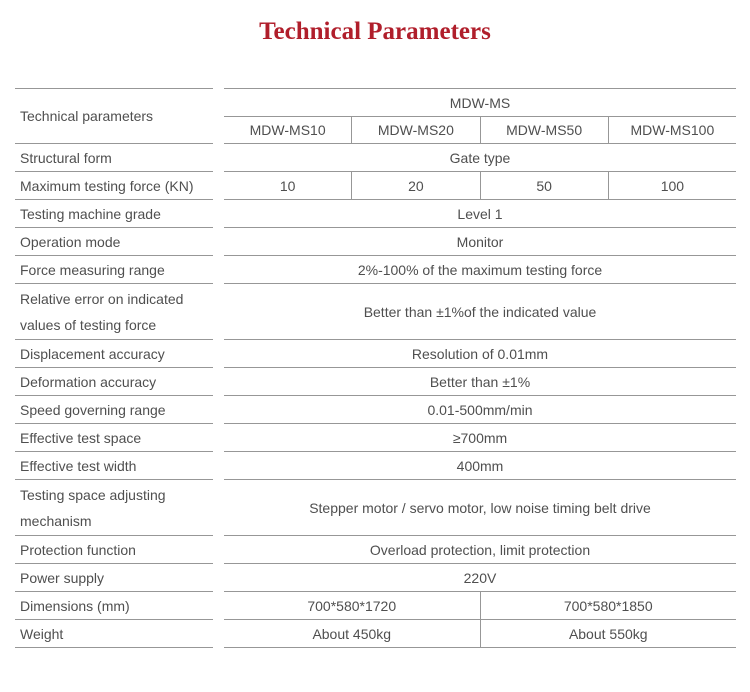 The width and height of the screenshot is (750, 692). Describe the element at coordinates (480, 270) in the screenshot. I see `param-value: 2%-100% of the maximum testing force` at that location.